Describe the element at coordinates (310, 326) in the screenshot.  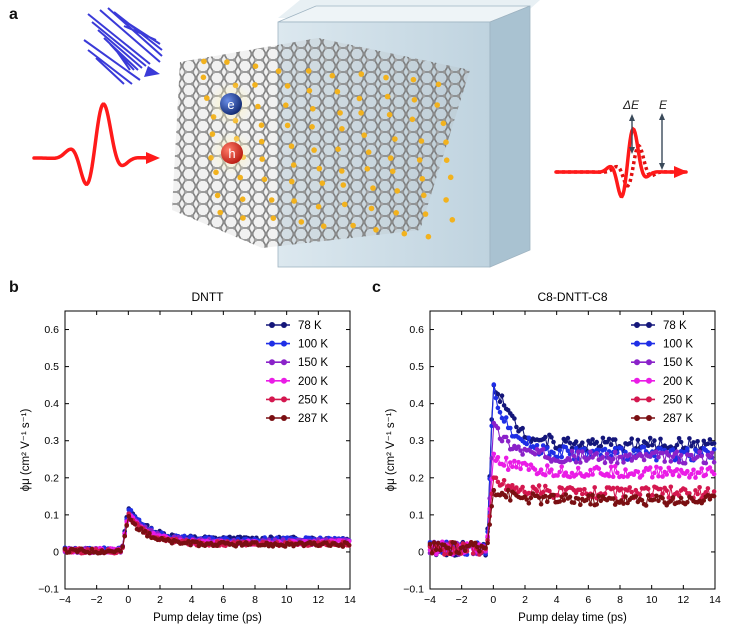
I see `legend-label: 78 K` at that location.